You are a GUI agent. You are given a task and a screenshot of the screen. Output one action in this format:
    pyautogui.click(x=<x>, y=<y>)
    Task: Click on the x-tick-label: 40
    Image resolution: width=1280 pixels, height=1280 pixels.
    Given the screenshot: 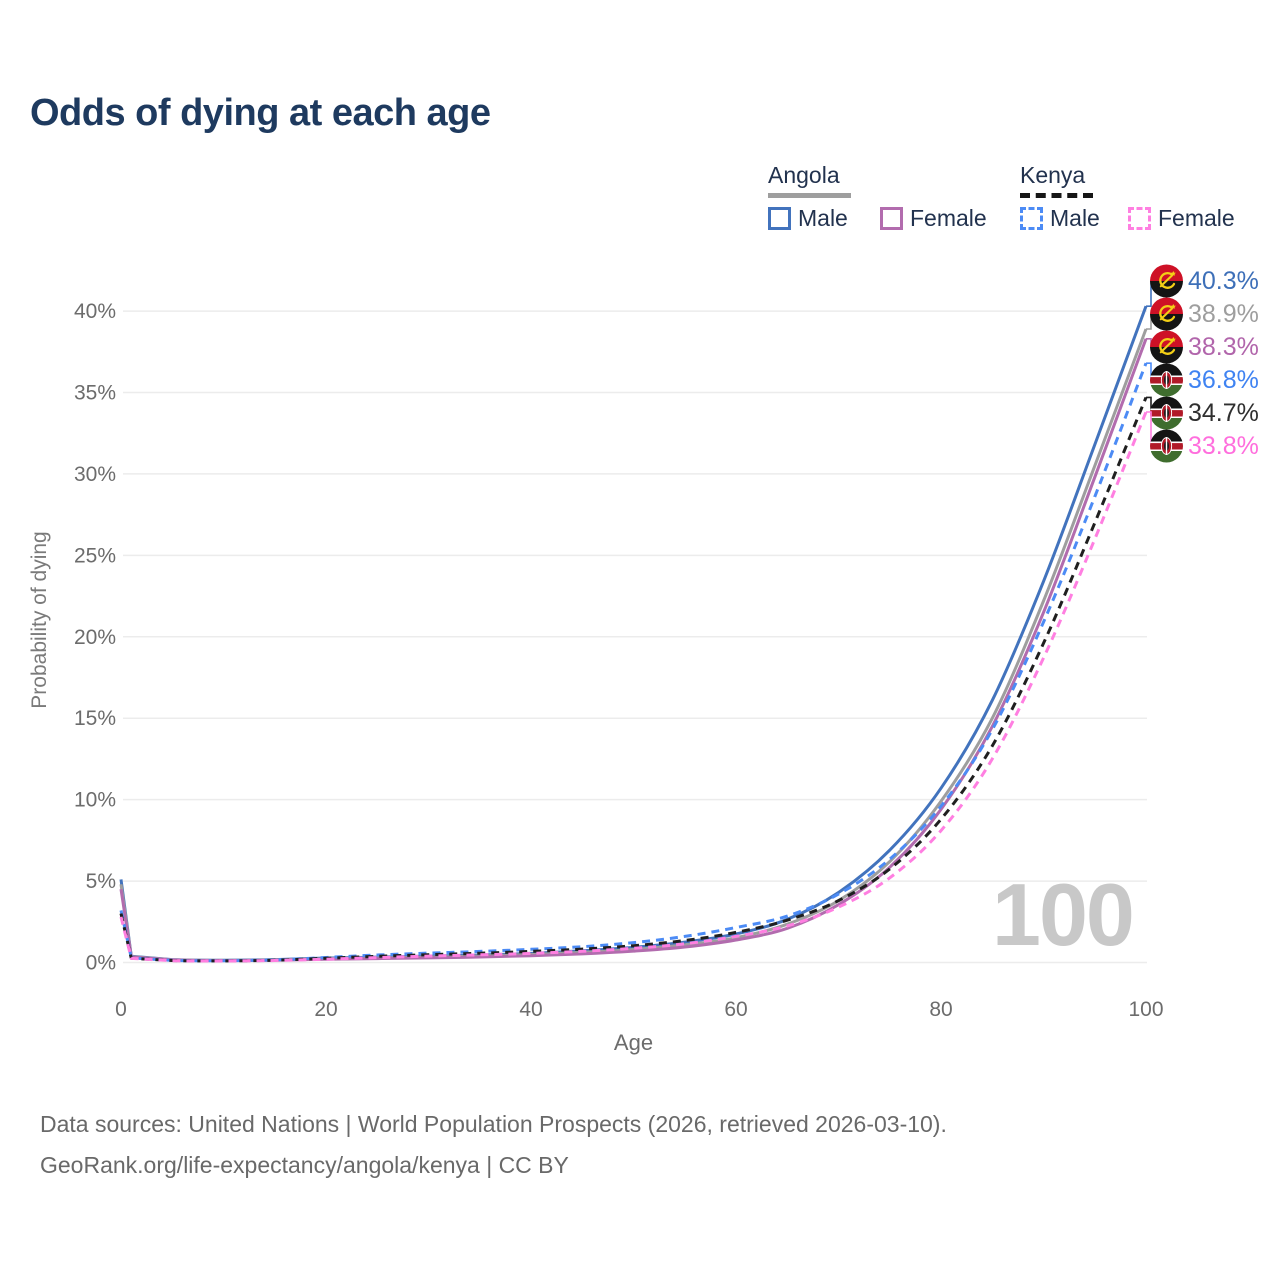 What is the action you would take?
    pyautogui.click(x=530, y=1009)
    